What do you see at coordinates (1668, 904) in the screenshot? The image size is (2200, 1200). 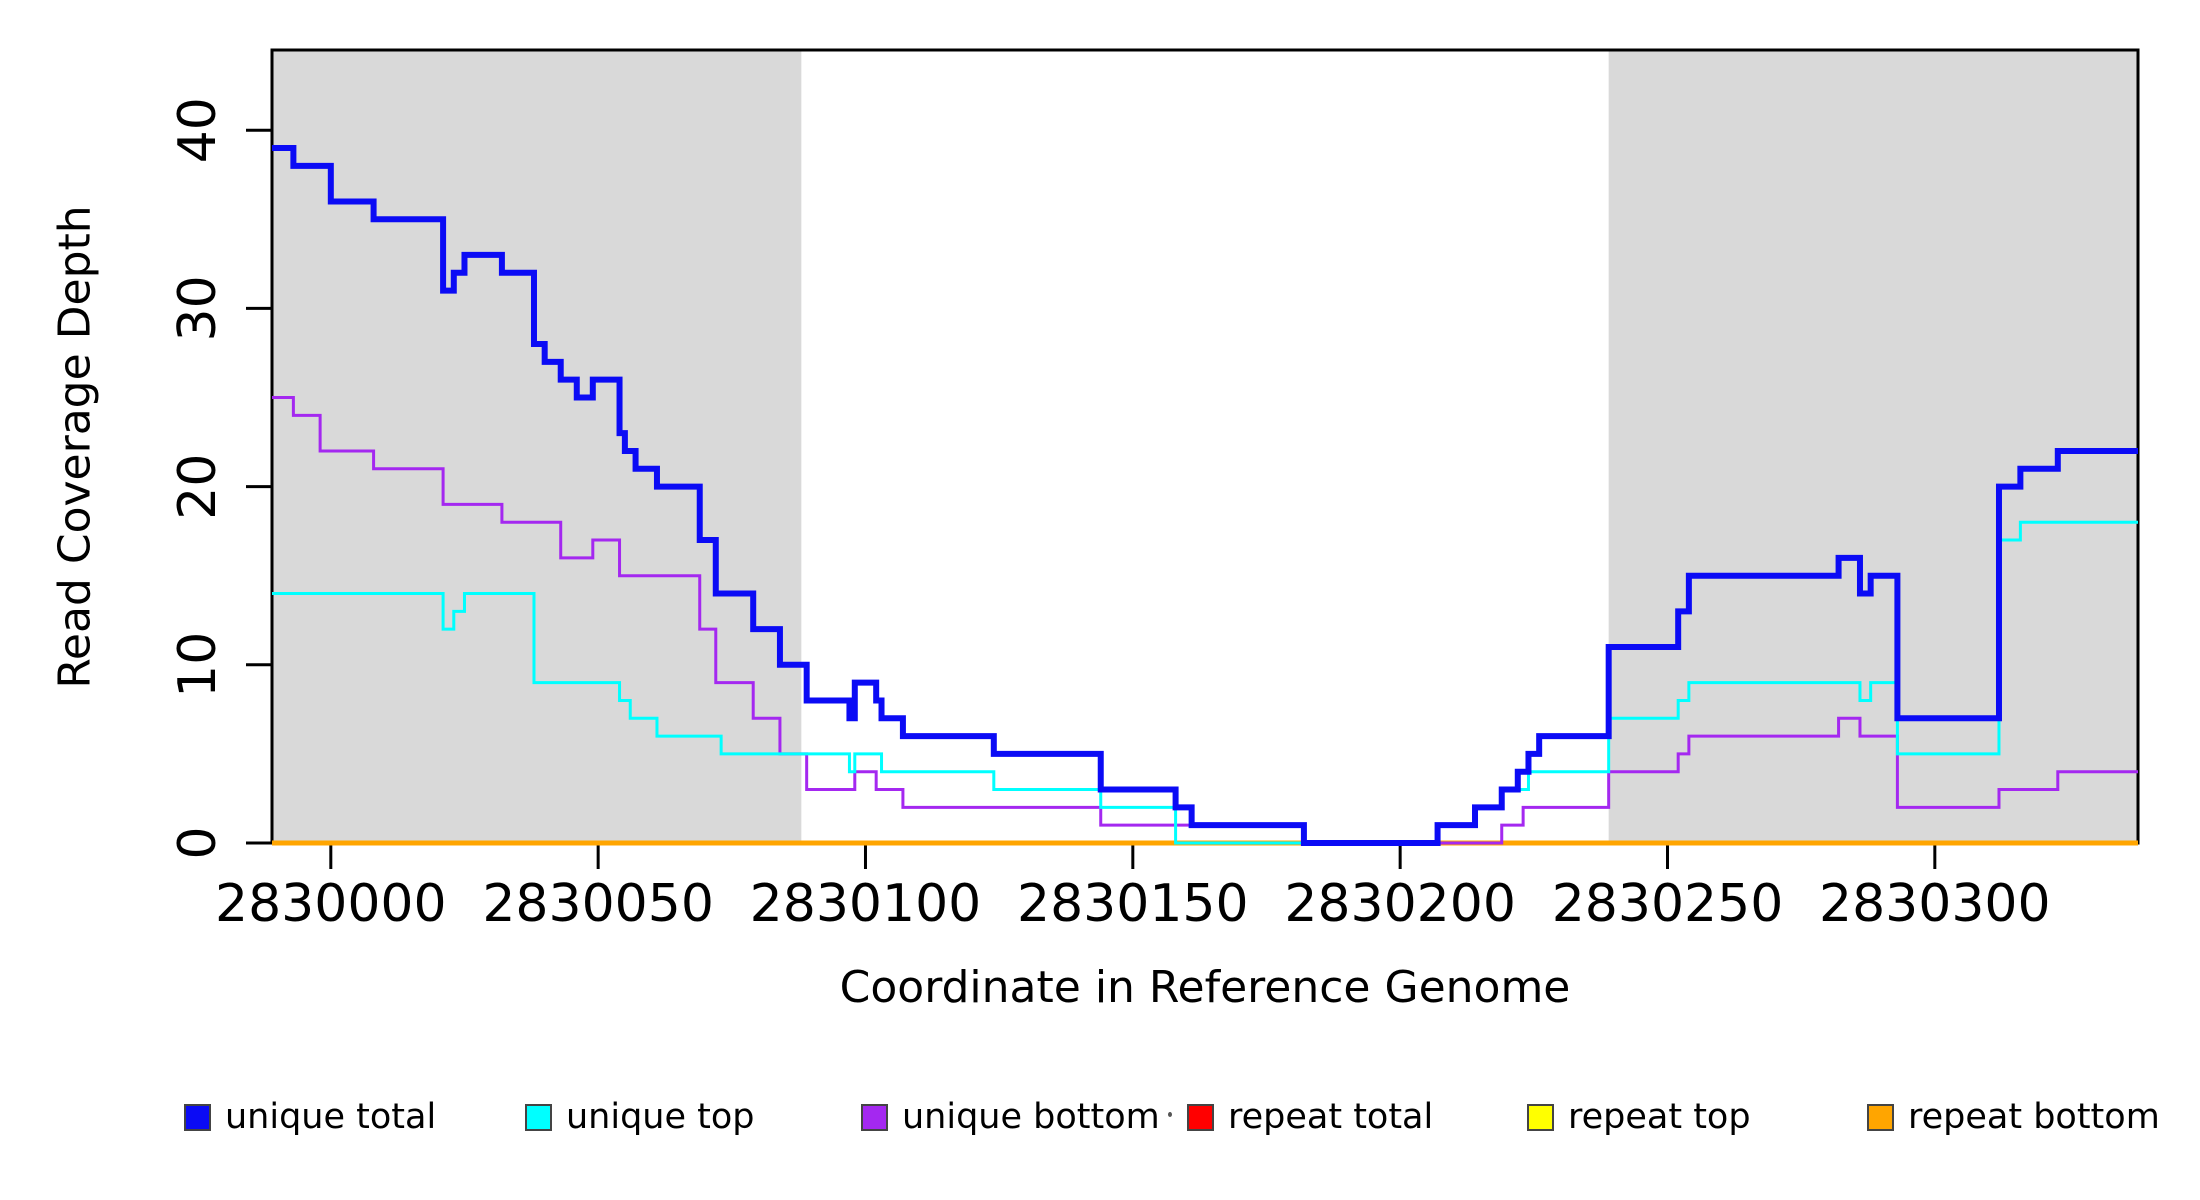 I see `x-tick-label: 2830250` at bounding box center [1668, 904].